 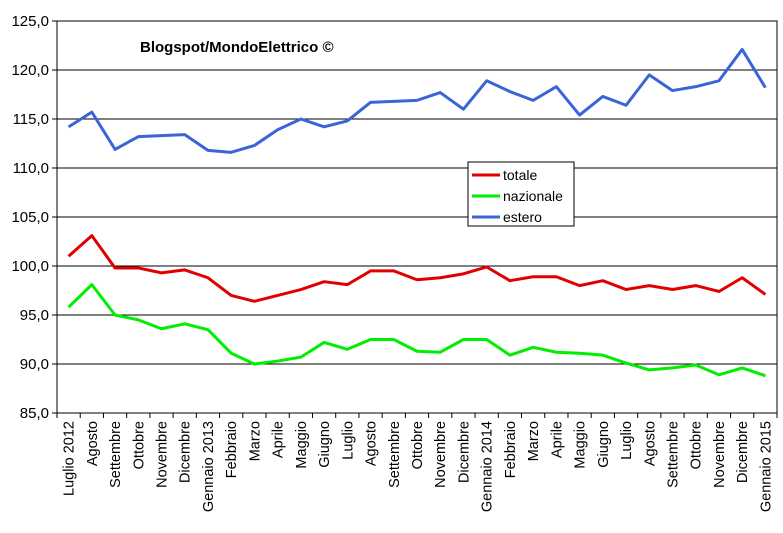 I want to click on y-tick-label: 110,0, so click(x=31, y=168).